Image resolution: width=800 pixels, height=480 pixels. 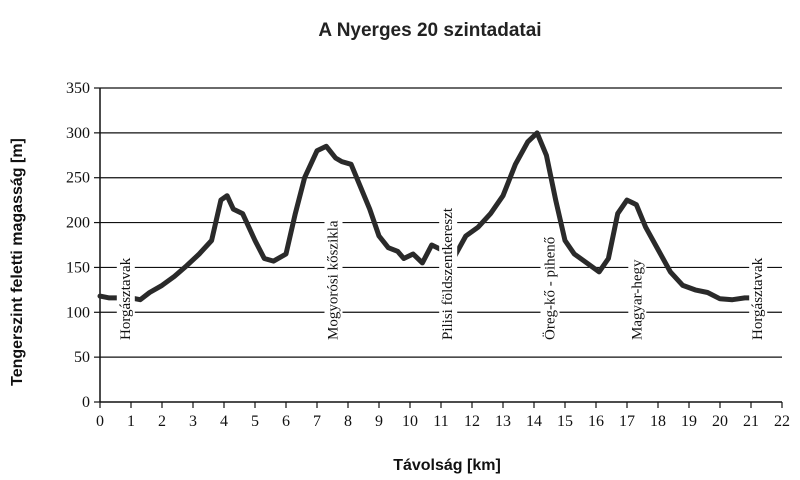 I want to click on x-axis-title: Távolság [km], so click(x=447, y=465).